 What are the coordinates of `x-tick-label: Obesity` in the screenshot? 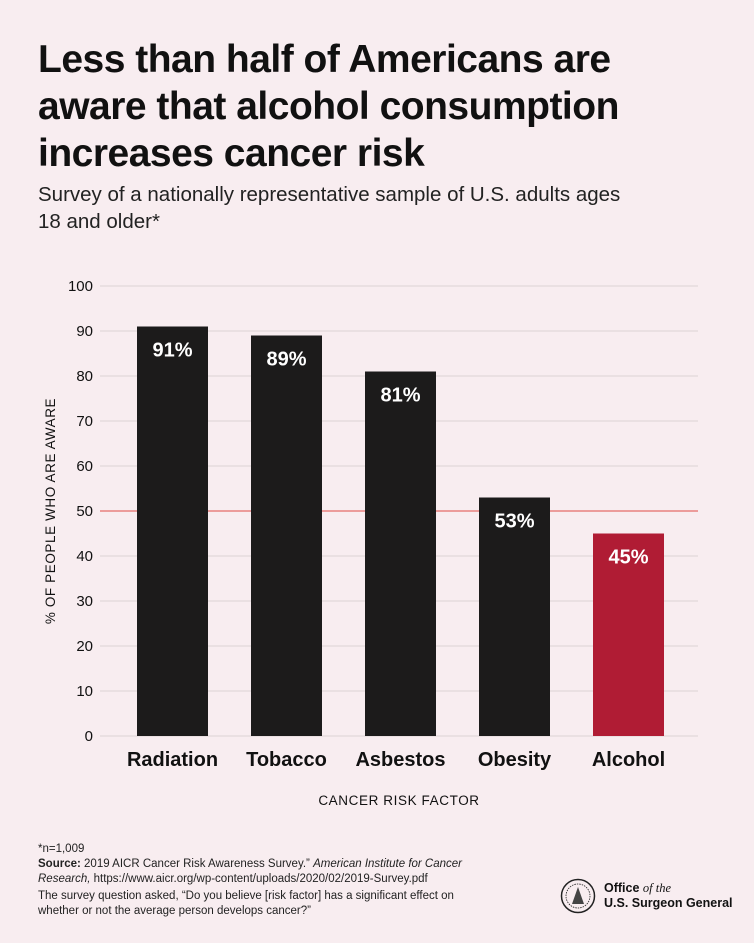 It's located at (515, 760).